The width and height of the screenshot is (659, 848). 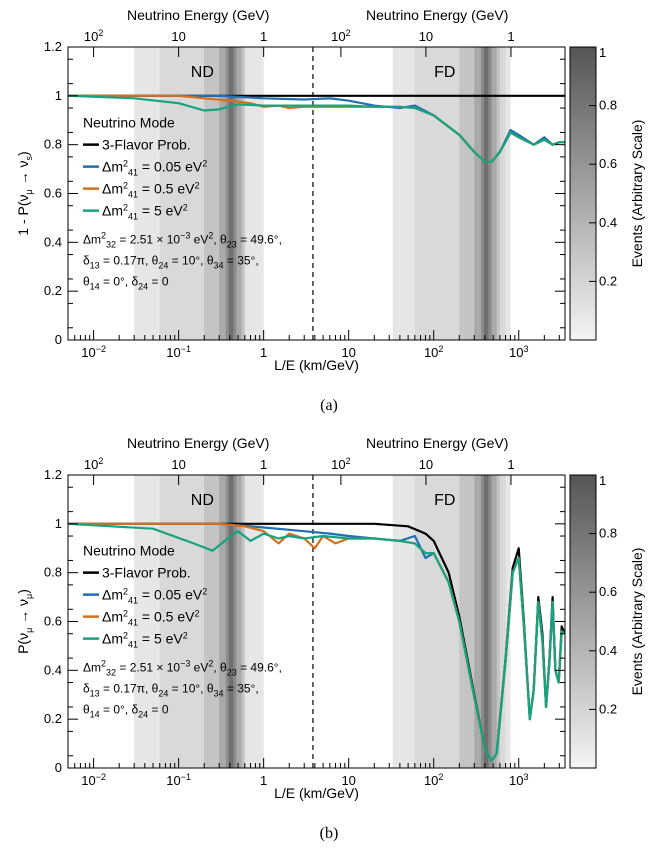 I want to click on panel-caption: (b), so click(x=329, y=833).